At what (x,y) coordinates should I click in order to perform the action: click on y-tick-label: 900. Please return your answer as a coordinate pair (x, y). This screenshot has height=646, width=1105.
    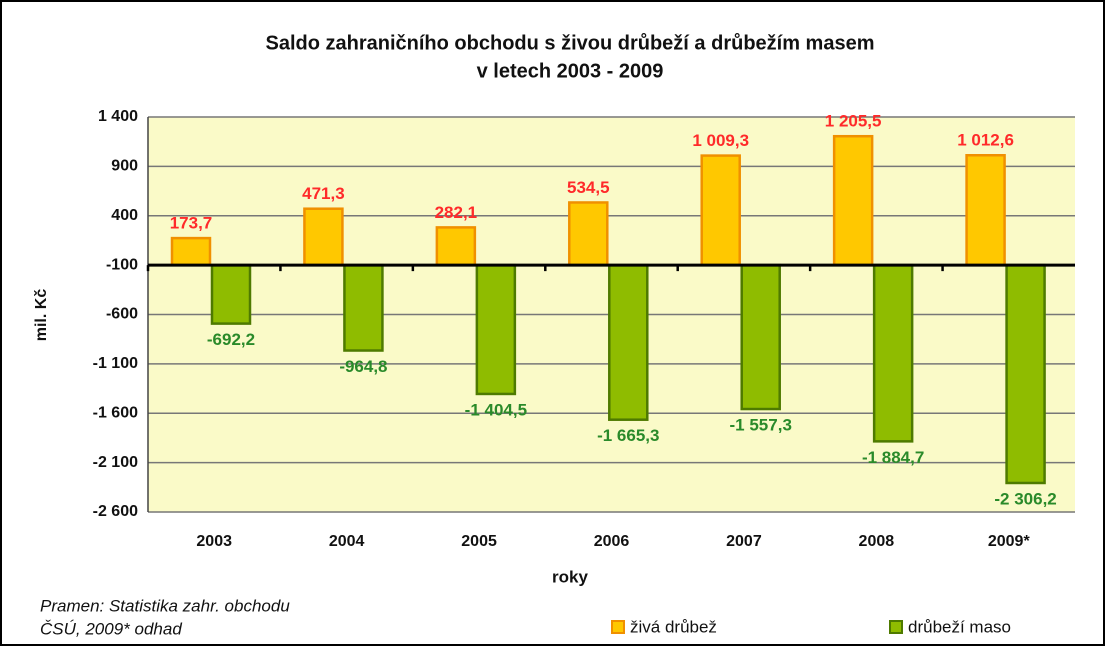
    Looking at the image, I should click on (124, 166).